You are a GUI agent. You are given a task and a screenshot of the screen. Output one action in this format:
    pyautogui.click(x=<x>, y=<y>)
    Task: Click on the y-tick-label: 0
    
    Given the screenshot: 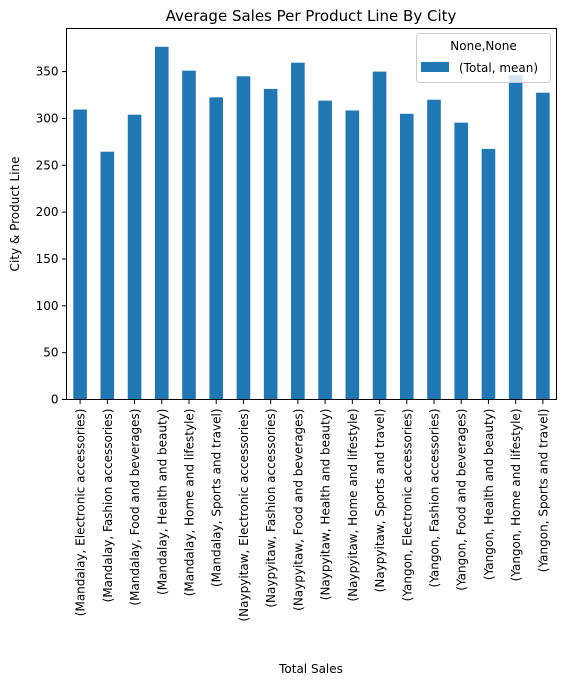 What is the action you would take?
    pyautogui.click(x=55, y=400)
    